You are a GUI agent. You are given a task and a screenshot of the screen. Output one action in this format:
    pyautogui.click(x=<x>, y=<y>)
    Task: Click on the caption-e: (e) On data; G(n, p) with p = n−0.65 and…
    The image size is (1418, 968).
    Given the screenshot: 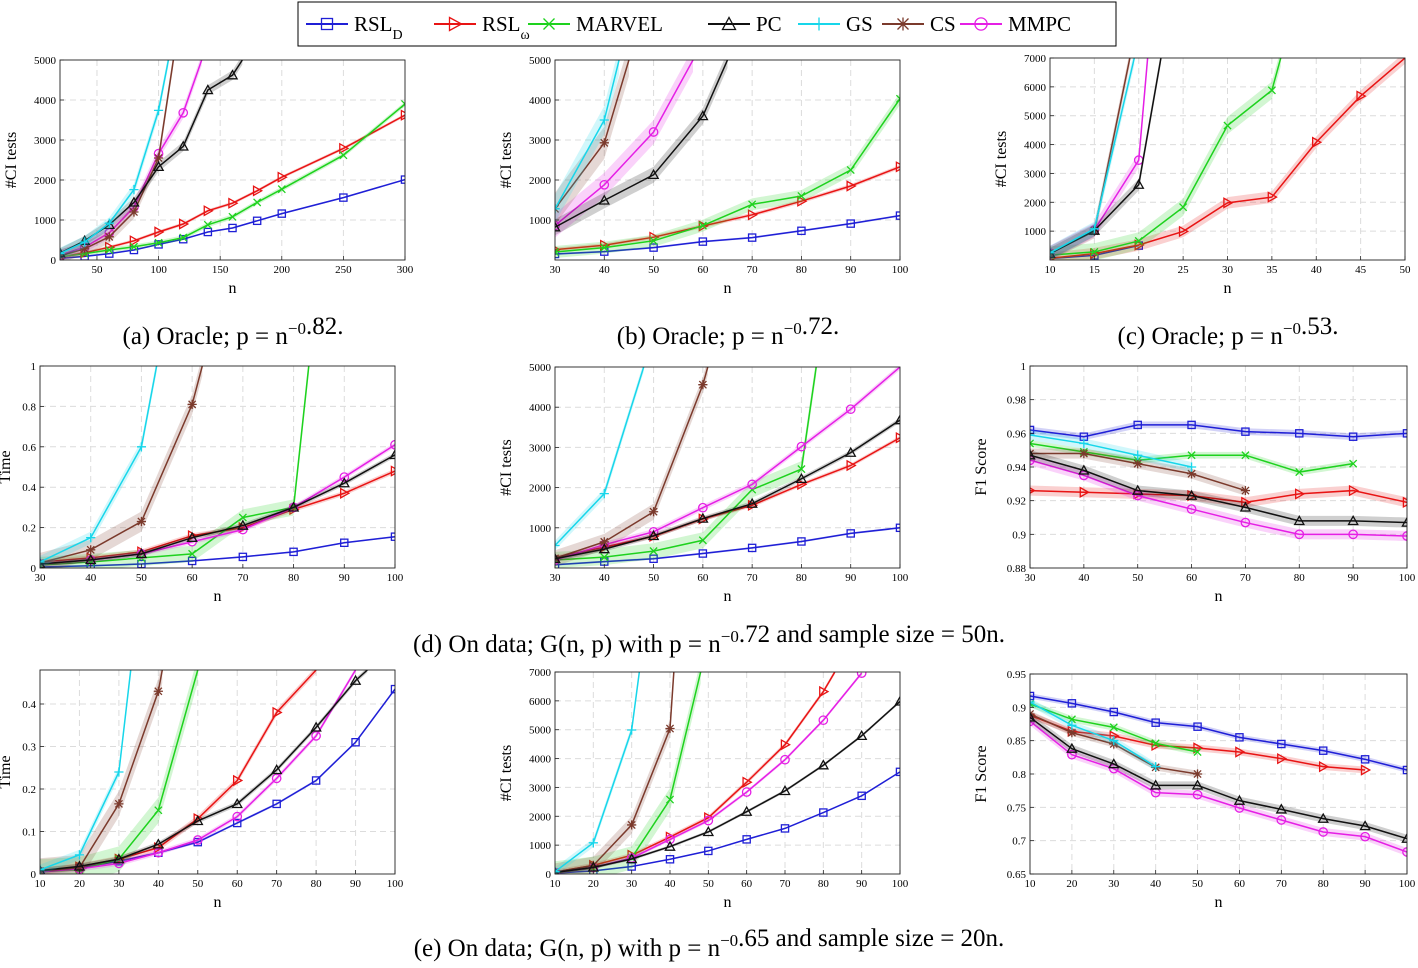 What is the action you would take?
    pyautogui.click(x=709, y=943)
    